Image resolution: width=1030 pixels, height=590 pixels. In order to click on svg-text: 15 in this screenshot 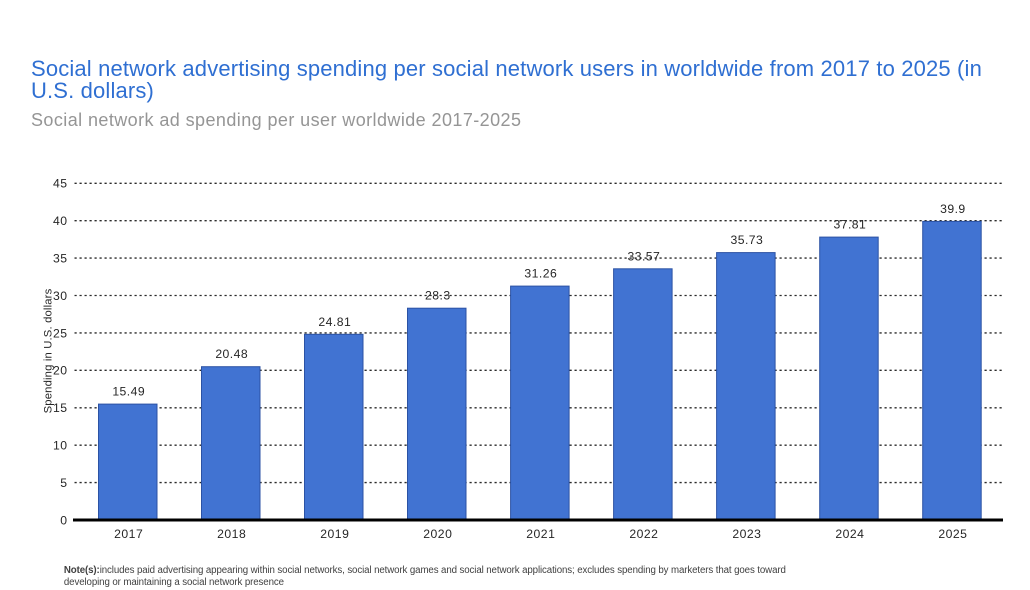, I will do `click(60, 408)`.